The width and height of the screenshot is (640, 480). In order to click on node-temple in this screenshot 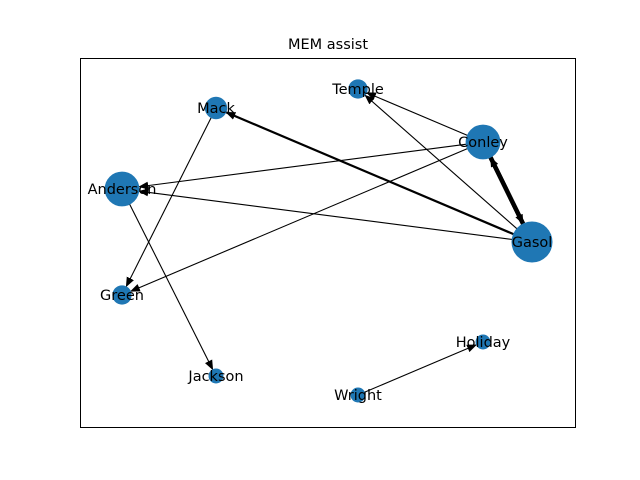, I will do `click(358, 89)`.